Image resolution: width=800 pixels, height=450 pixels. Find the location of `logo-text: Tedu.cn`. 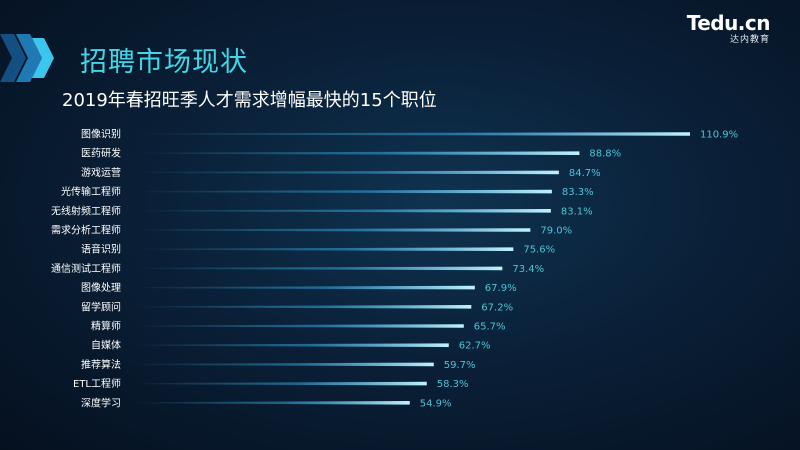

logo-text: Tedu.cn is located at coordinates (728, 23).